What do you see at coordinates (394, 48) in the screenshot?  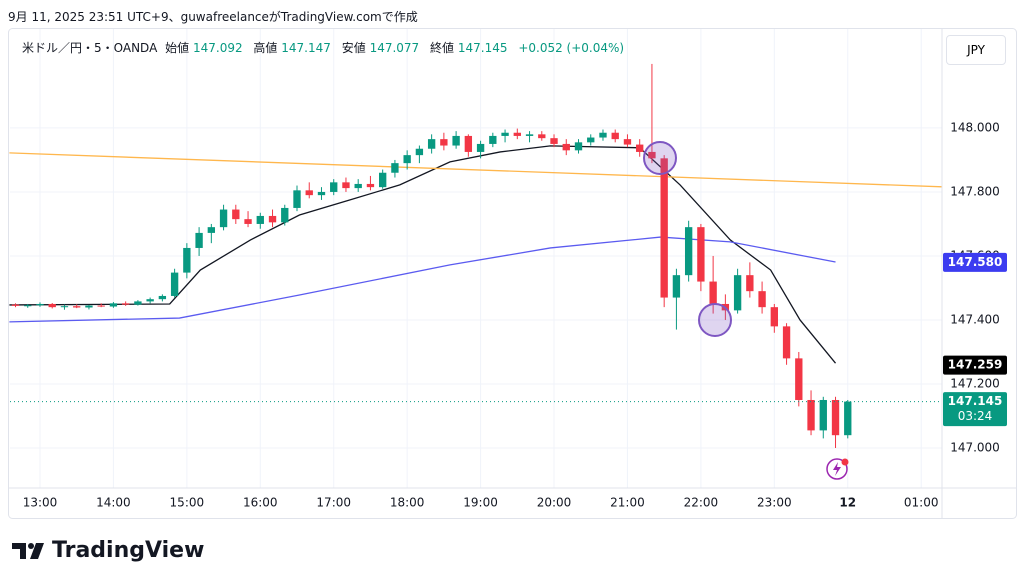 I see `legend-value: 147.077` at bounding box center [394, 48].